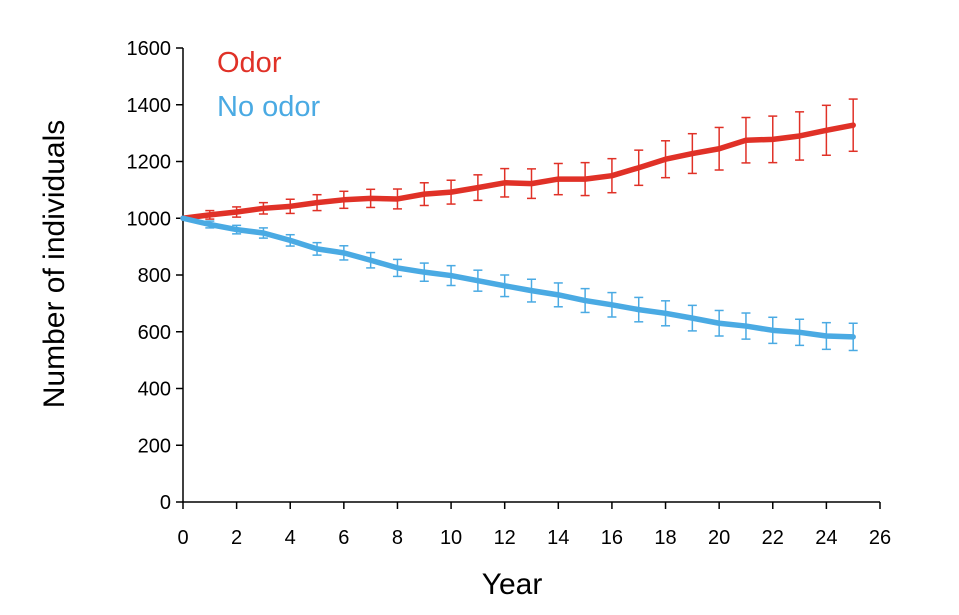 The image size is (959, 615). Describe the element at coordinates (269, 85) in the screenshot. I see `legend: Odor No odor` at that location.